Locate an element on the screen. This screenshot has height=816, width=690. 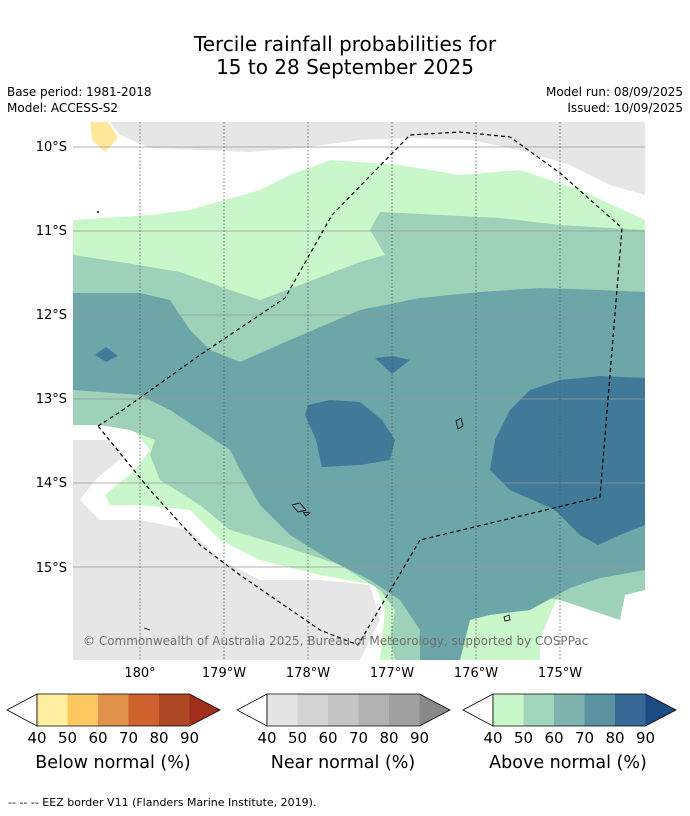
cbar-above-min-arrow is located at coordinates (478, 710).